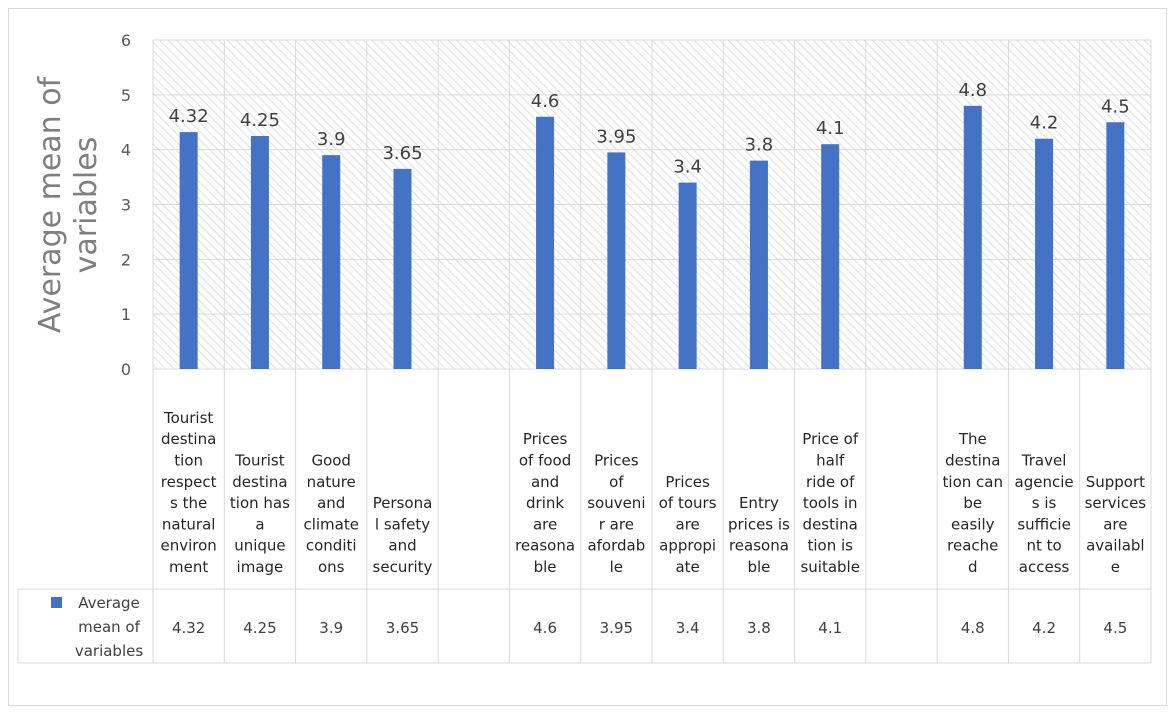  What do you see at coordinates (759, 535) in the screenshot?
I see `x-tick-label: Entry prices is reasona ble` at bounding box center [759, 535].